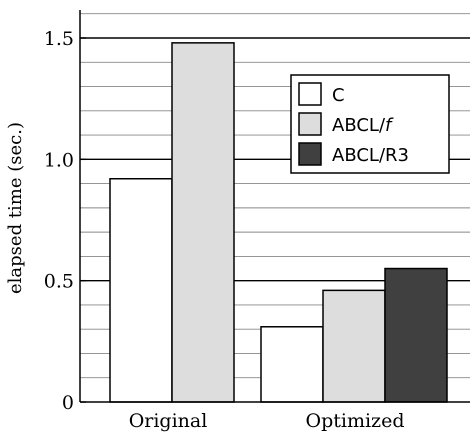  I want to click on legend-label-abclf-prefix: ABCL/, so click(359, 125).